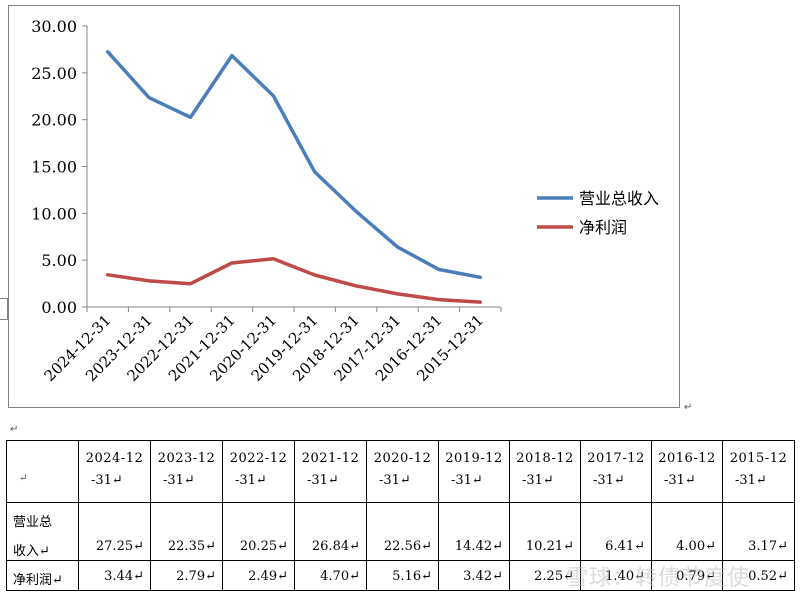  I want to click on header-date-top: 2020-12, so click(402, 458).